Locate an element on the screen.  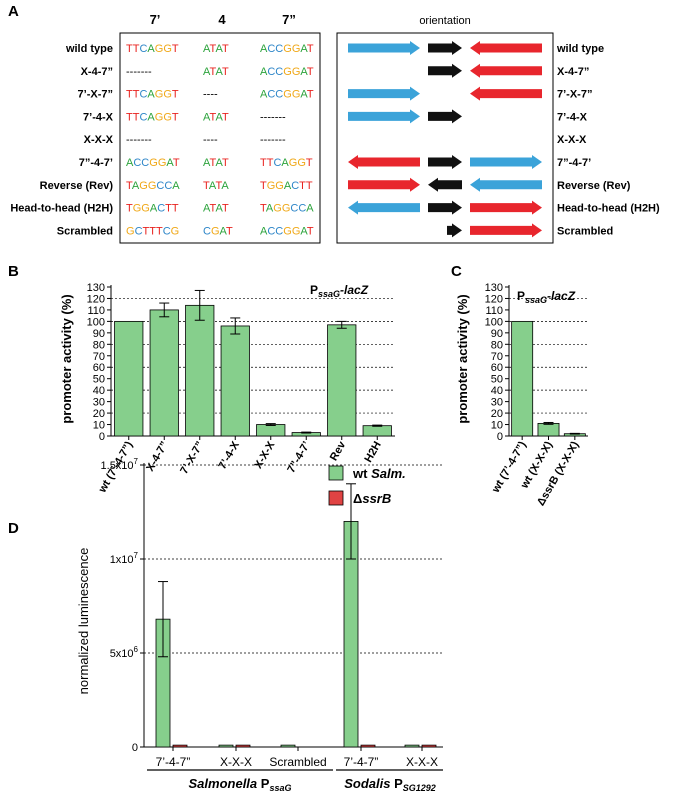
panel-a-label: A is located at coordinates (13, 11).